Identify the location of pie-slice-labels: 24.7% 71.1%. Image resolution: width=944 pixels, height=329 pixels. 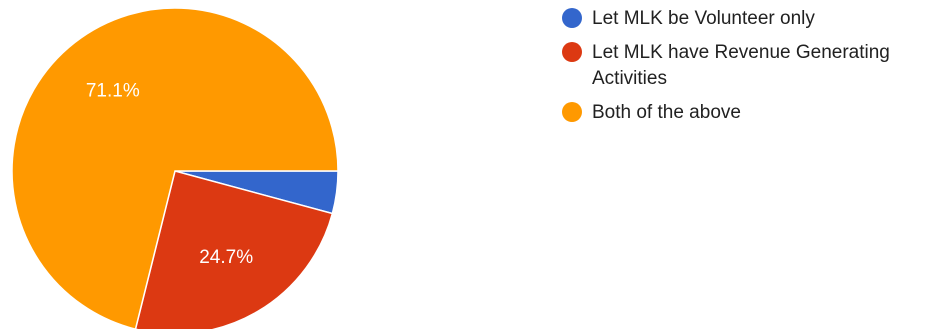
(169, 174).